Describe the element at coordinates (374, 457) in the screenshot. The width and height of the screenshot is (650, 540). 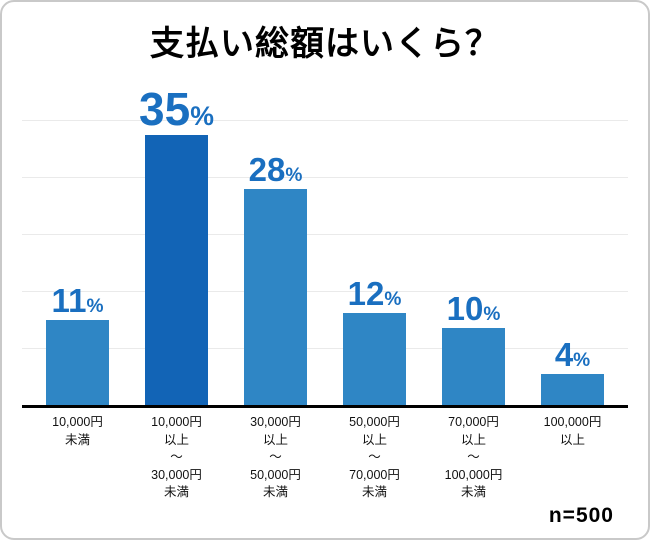
I see `x-tick-label: 50,000円 以上 ～ 70,000円 未満` at that location.